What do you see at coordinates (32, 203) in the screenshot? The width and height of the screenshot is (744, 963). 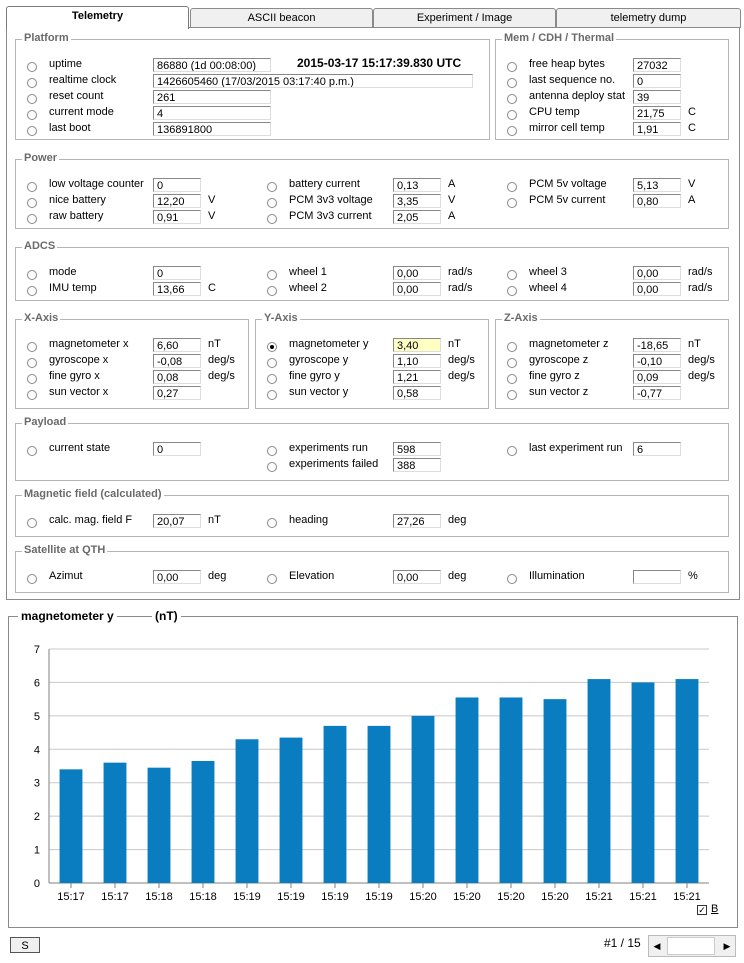 I see `radio-nice-battery` at bounding box center [32, 203].